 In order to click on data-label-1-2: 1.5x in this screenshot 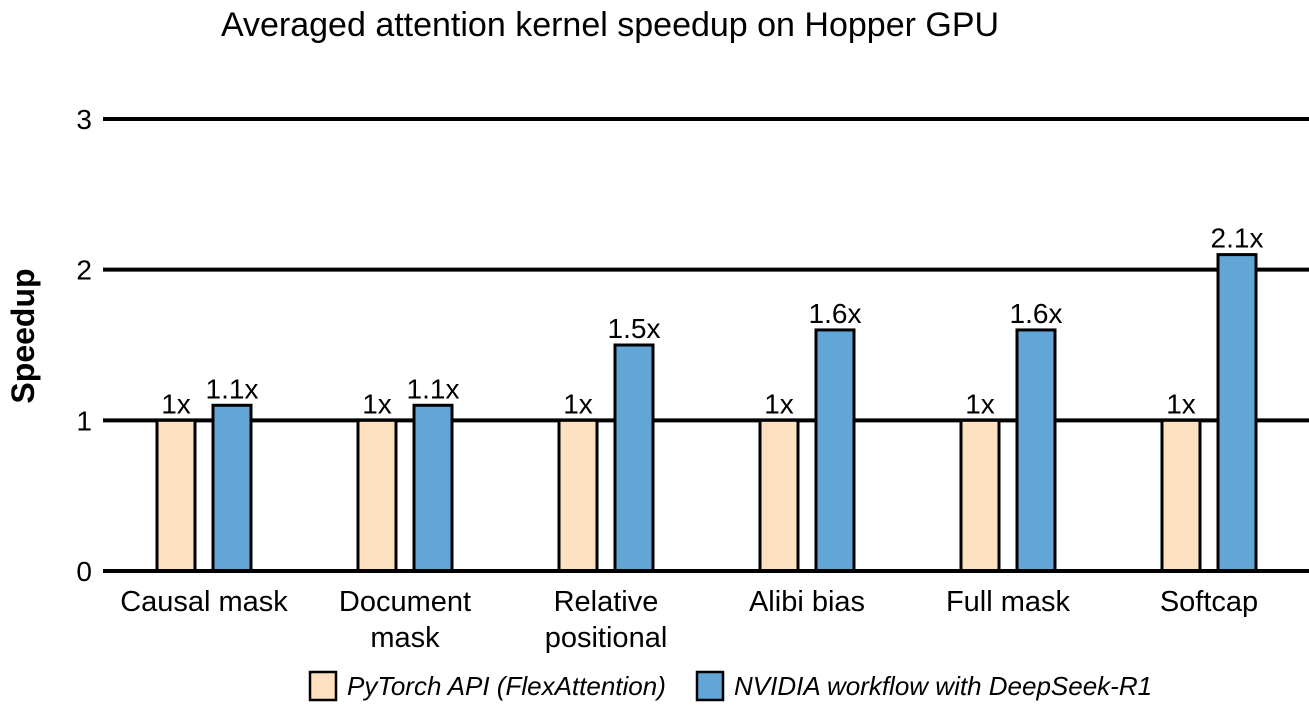, I will do `click(634, 328)`.